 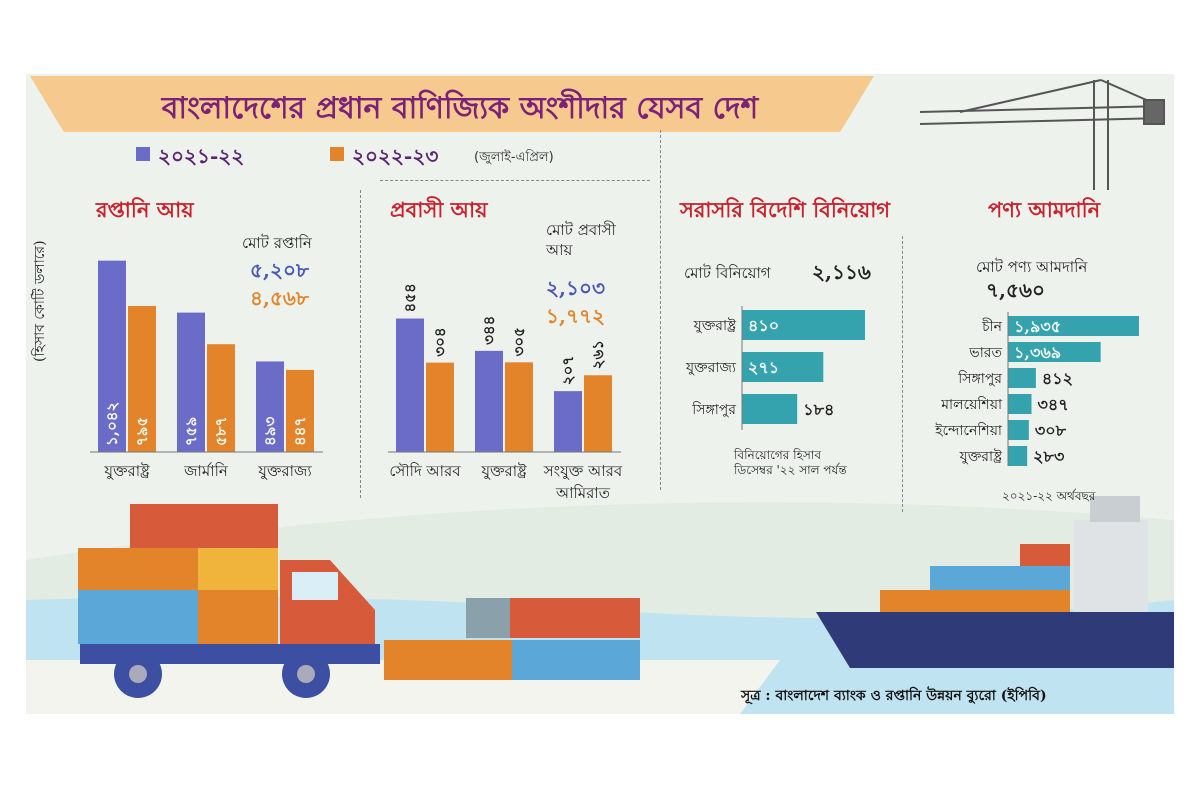 What do you see at coordinates (489, 330) in the screenshot?
I see `data-label-1-a-1: ৩৪৪` at bounding box center [489, 330].